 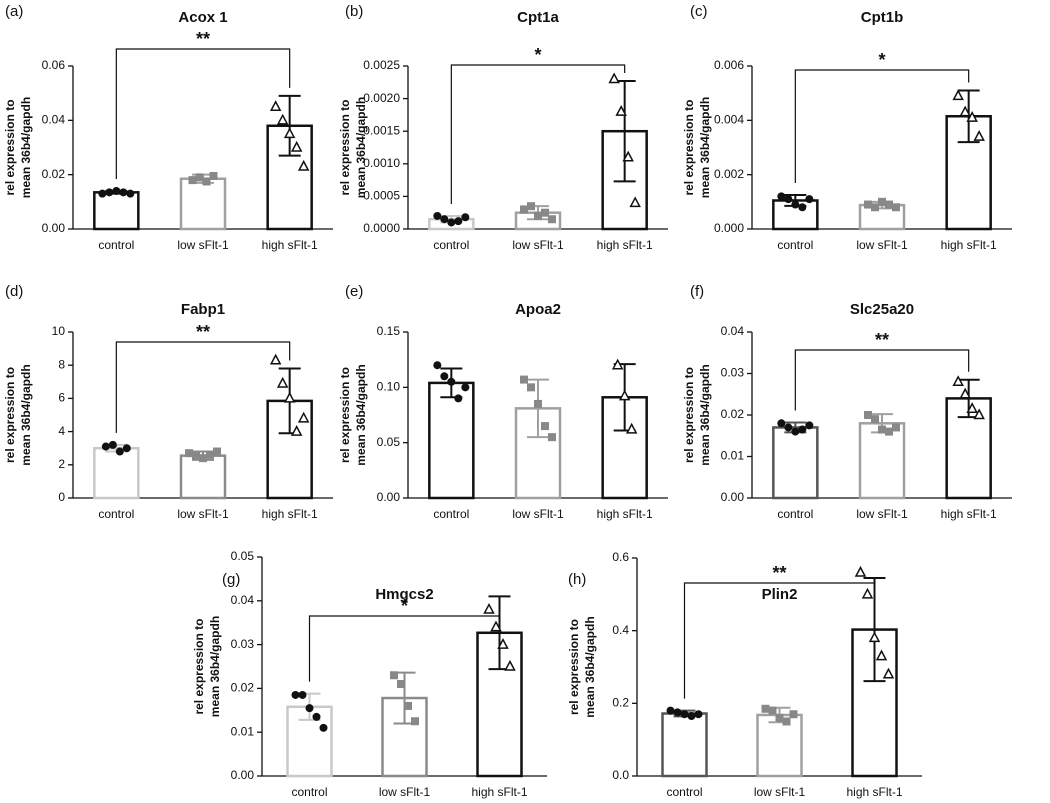 I want to click on chart-title: Slc25a20, so click(x=882, y=309).